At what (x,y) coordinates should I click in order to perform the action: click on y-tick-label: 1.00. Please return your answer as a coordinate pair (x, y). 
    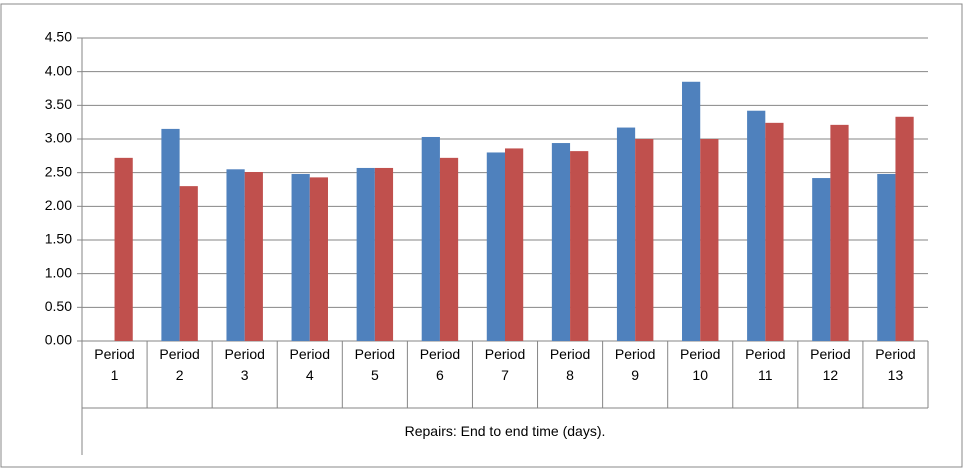
    Looking at the image, I should click on (58, 272).